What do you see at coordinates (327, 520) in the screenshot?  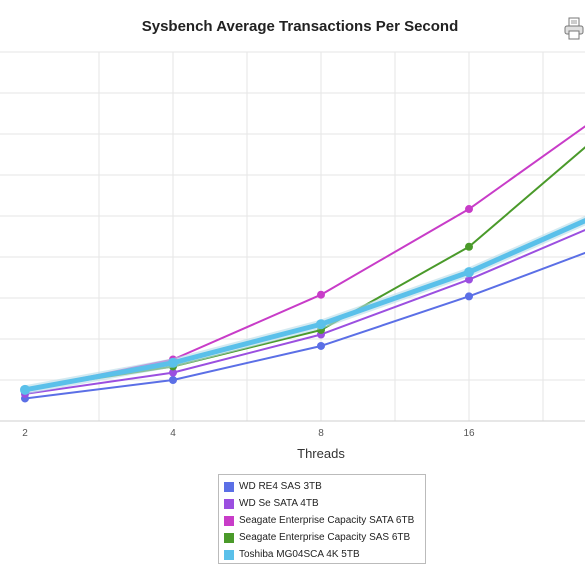 I see `legend-label: Seagate Enterprise Capacity SATA 6TB` at bounding box center [327, 520].